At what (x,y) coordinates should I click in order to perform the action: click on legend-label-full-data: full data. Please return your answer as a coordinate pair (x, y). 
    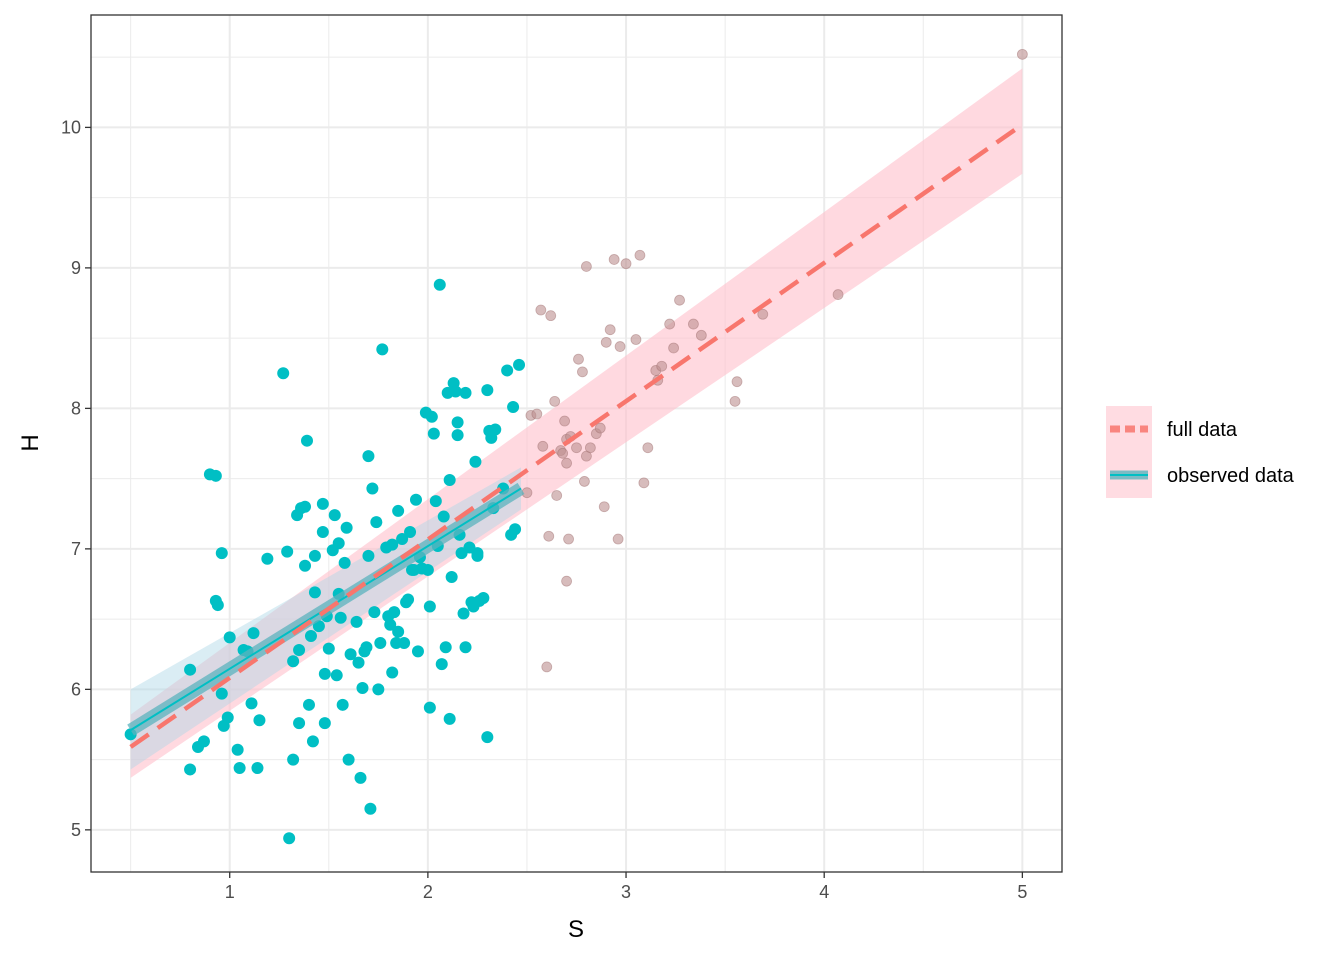
    Looking at the image, I should click on (1202, 430).